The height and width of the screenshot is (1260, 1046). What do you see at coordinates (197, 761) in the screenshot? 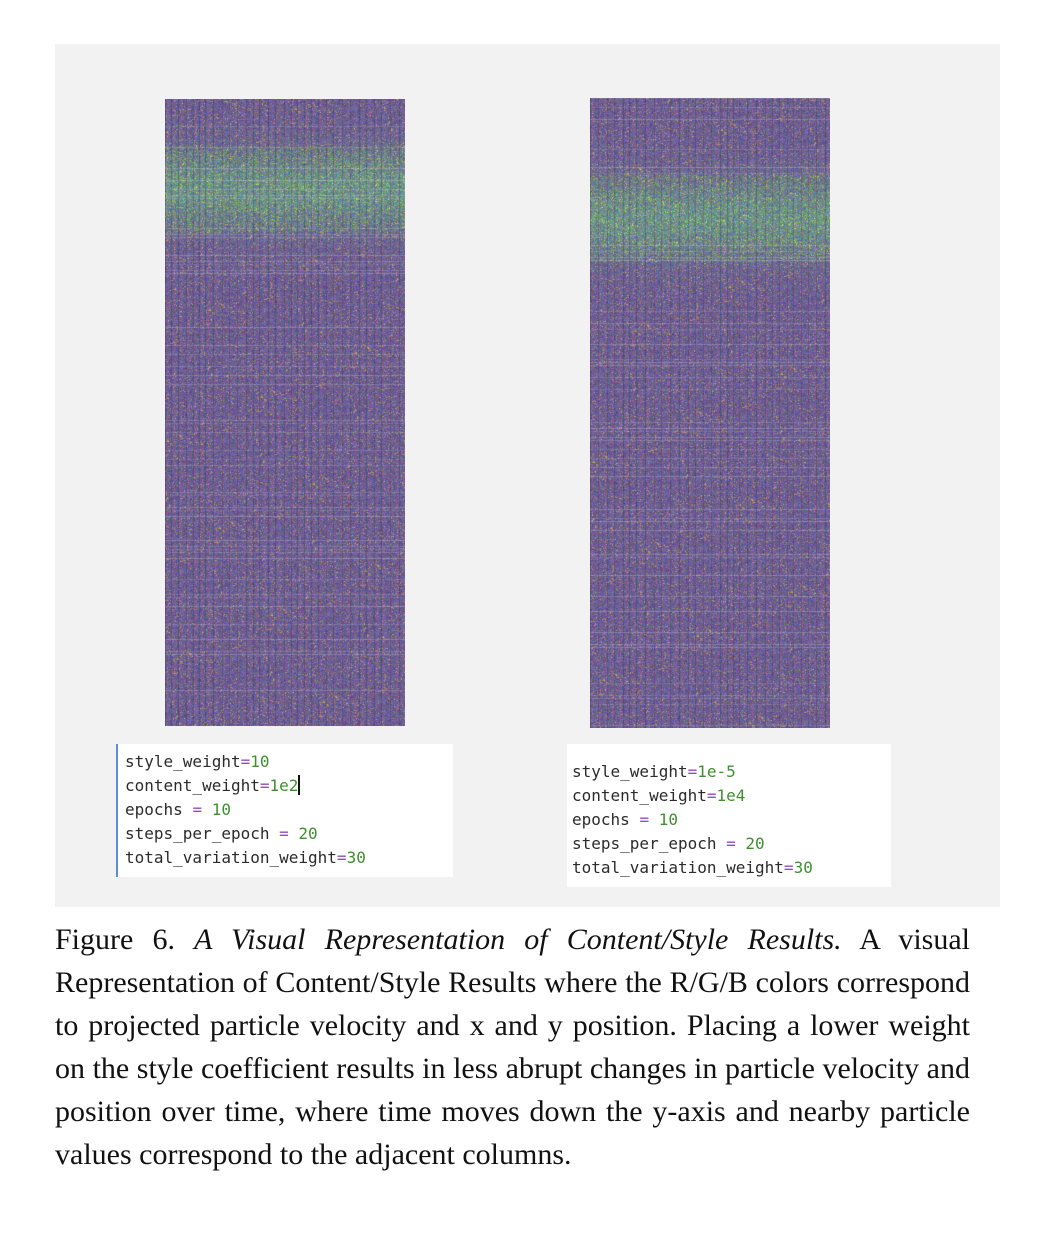
I see `code-line: style_weight=10` at bounding box center [197, 761].